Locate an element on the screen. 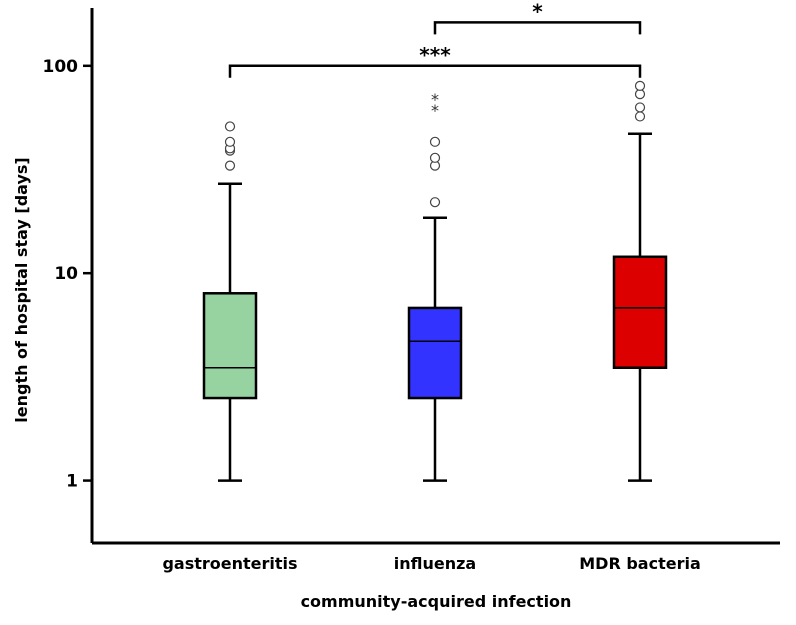 The image size is (796, 625). significance-label: *** is located at coordinates (435, 55).